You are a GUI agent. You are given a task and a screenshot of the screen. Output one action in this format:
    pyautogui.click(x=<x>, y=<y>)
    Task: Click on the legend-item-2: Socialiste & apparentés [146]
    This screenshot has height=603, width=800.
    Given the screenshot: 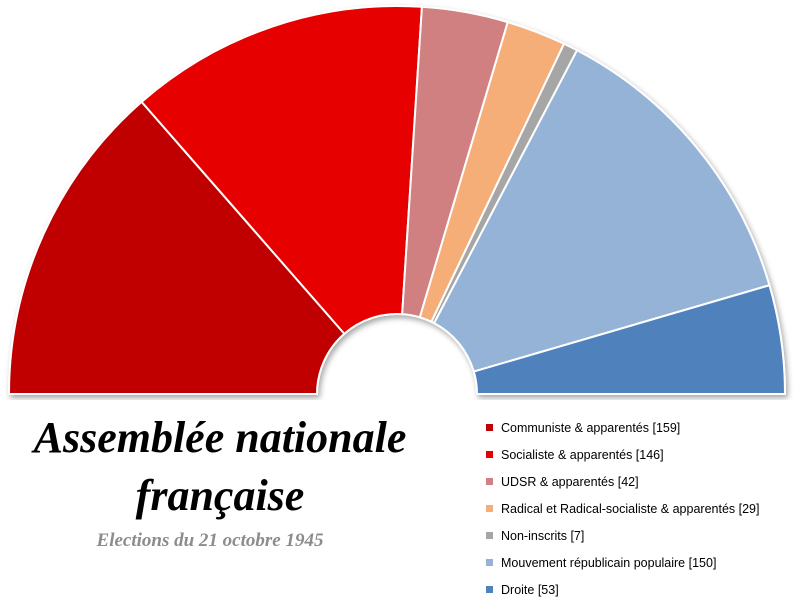 What is the action you would take?
    pyautogui.click(x=622, y=454)
    